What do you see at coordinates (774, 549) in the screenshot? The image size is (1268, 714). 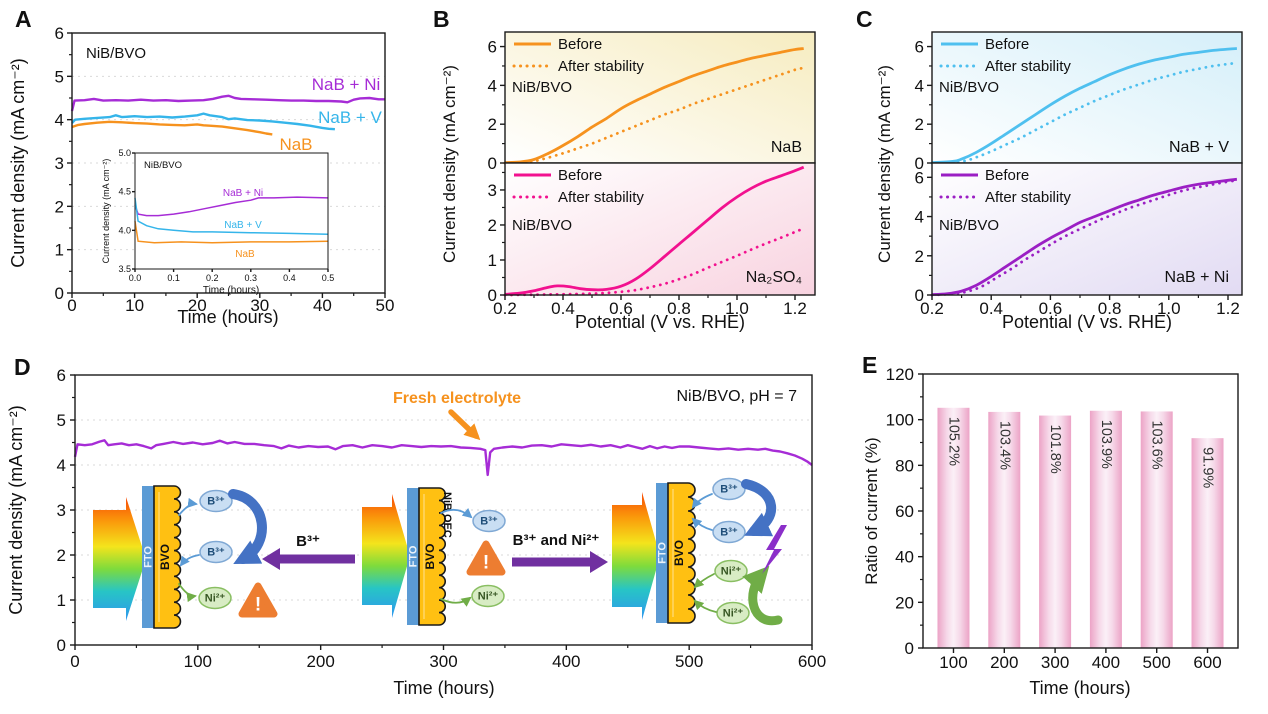 I see `lightning-icon` at bounding box center [774, 549].